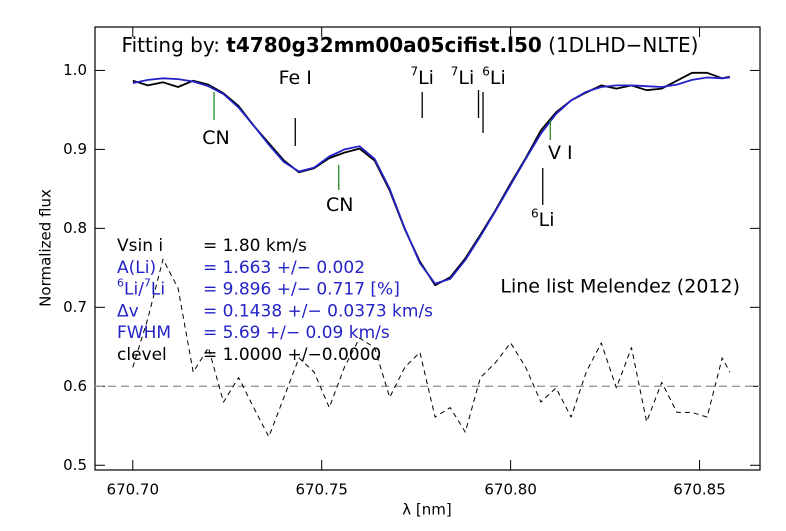 This screenshot has width=786, height=531. I want to click on y-tick-label: 0.9, so click(75, 149).